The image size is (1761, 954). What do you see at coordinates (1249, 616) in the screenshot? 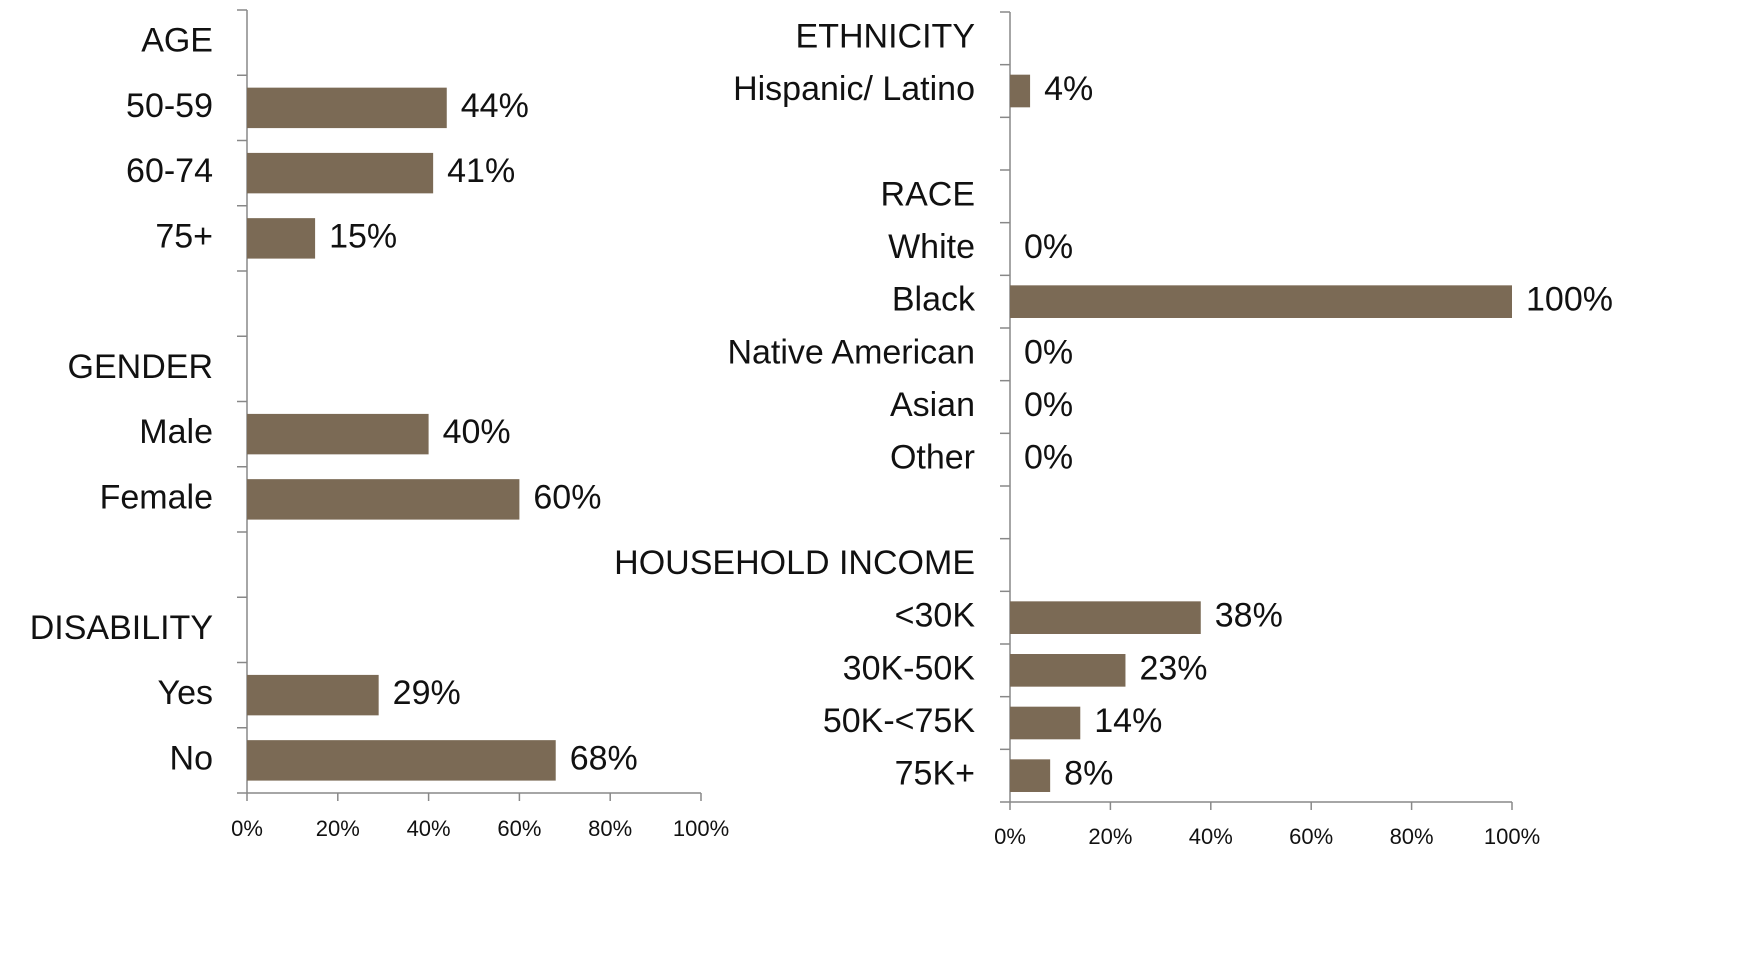
I see `value-label: 38%` at bounding box center [1249, 616].